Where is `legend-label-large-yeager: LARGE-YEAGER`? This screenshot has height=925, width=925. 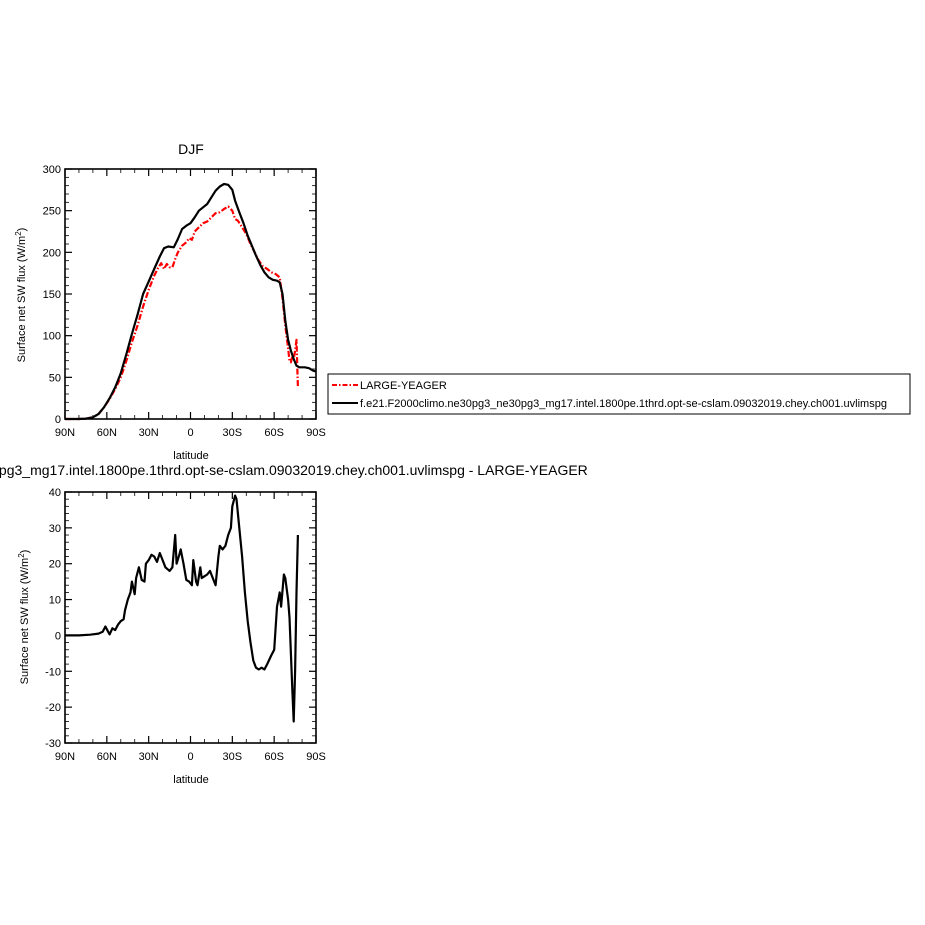
legend-label-large-yeager: LARGE-YEAGER is located at coordinates (403, 386).